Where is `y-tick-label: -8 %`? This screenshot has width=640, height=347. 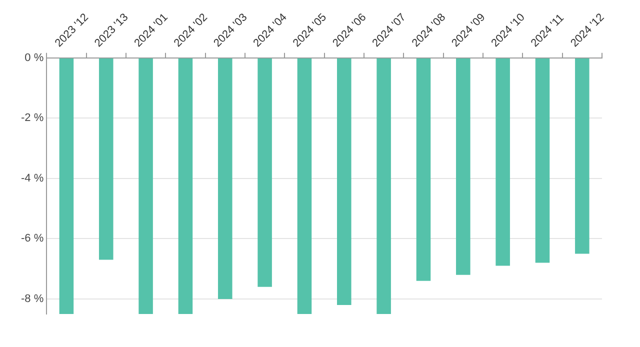
y-tick-label: -8 % is located at coordinates (32, 298).